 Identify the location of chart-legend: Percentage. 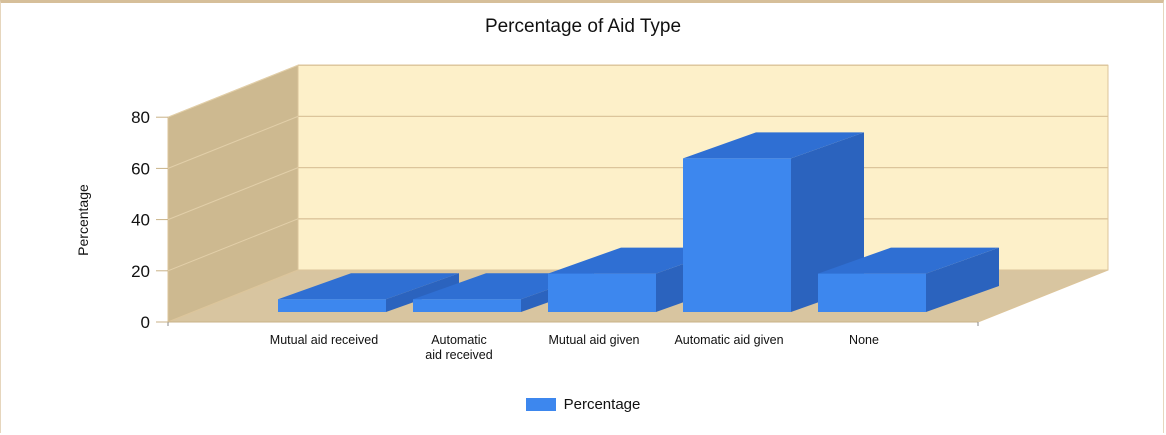
(583, 404).